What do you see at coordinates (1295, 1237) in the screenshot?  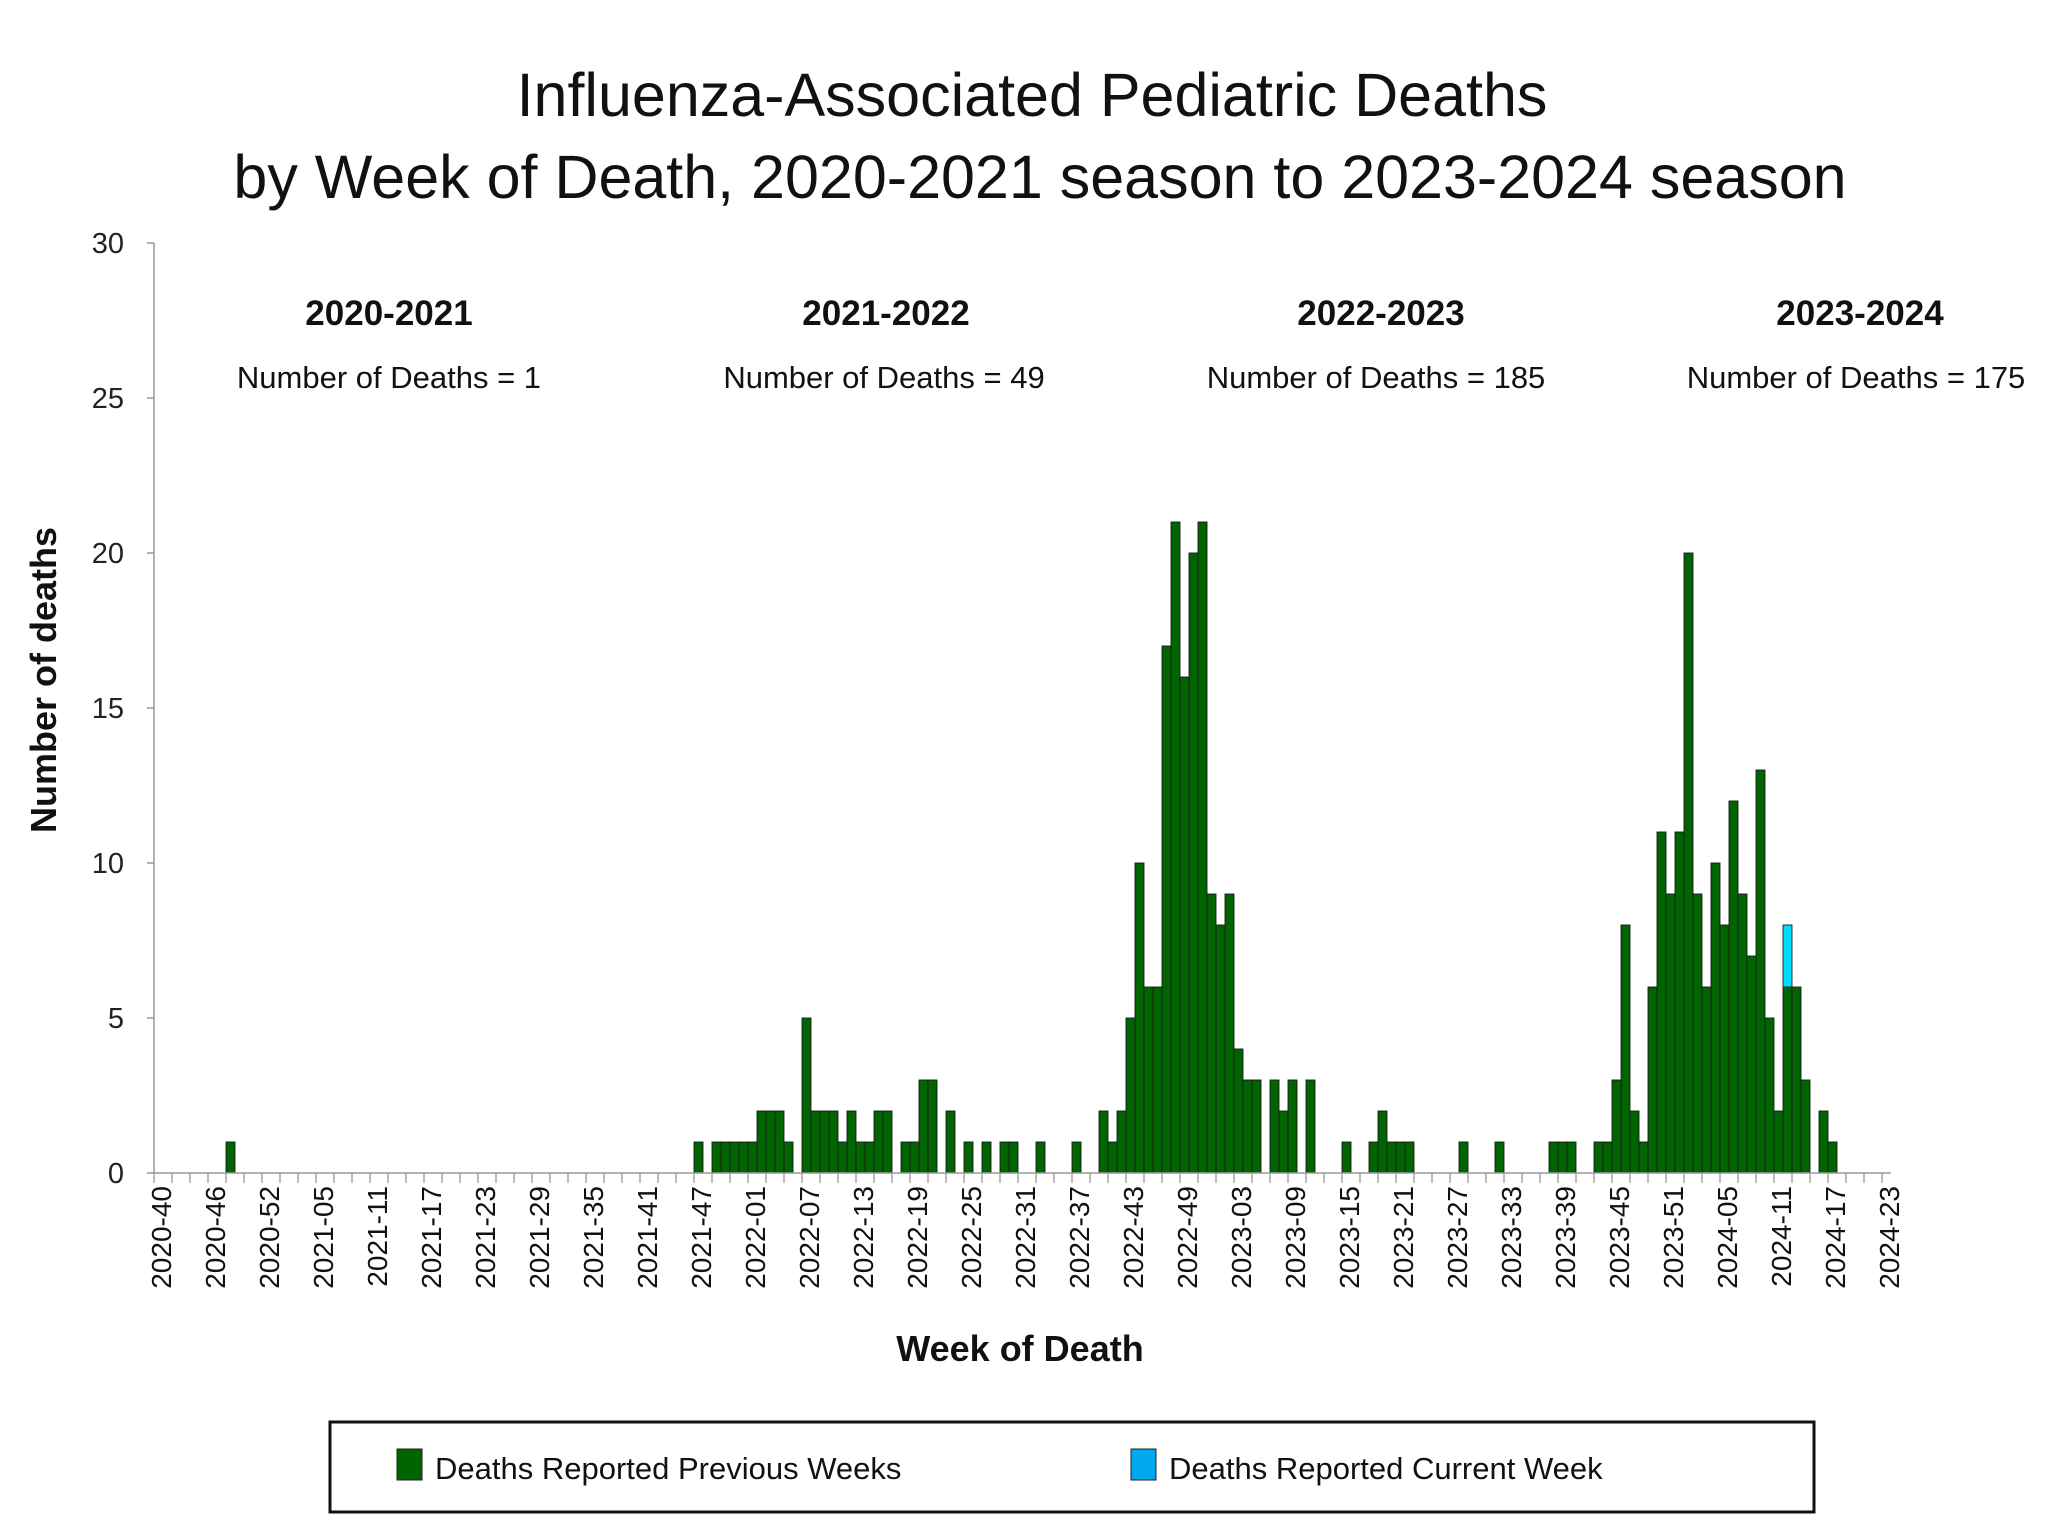 I see `x-tick-label: 2023-09` at bounding box center [1295, 1237].